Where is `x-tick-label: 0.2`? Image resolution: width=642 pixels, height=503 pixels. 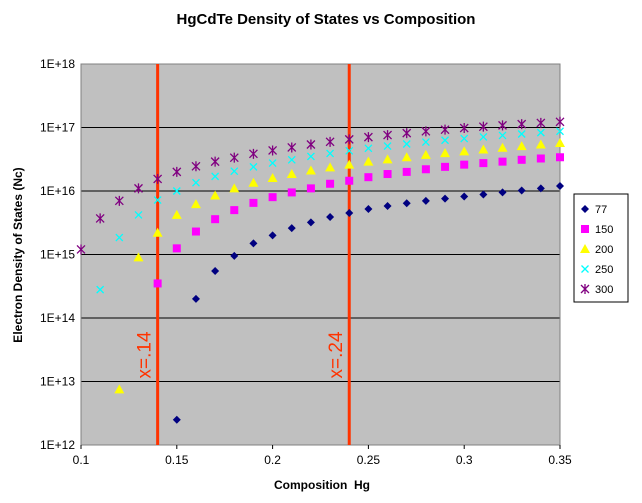 x-tick-label: 0.2 is located at coordinates (272, 460).